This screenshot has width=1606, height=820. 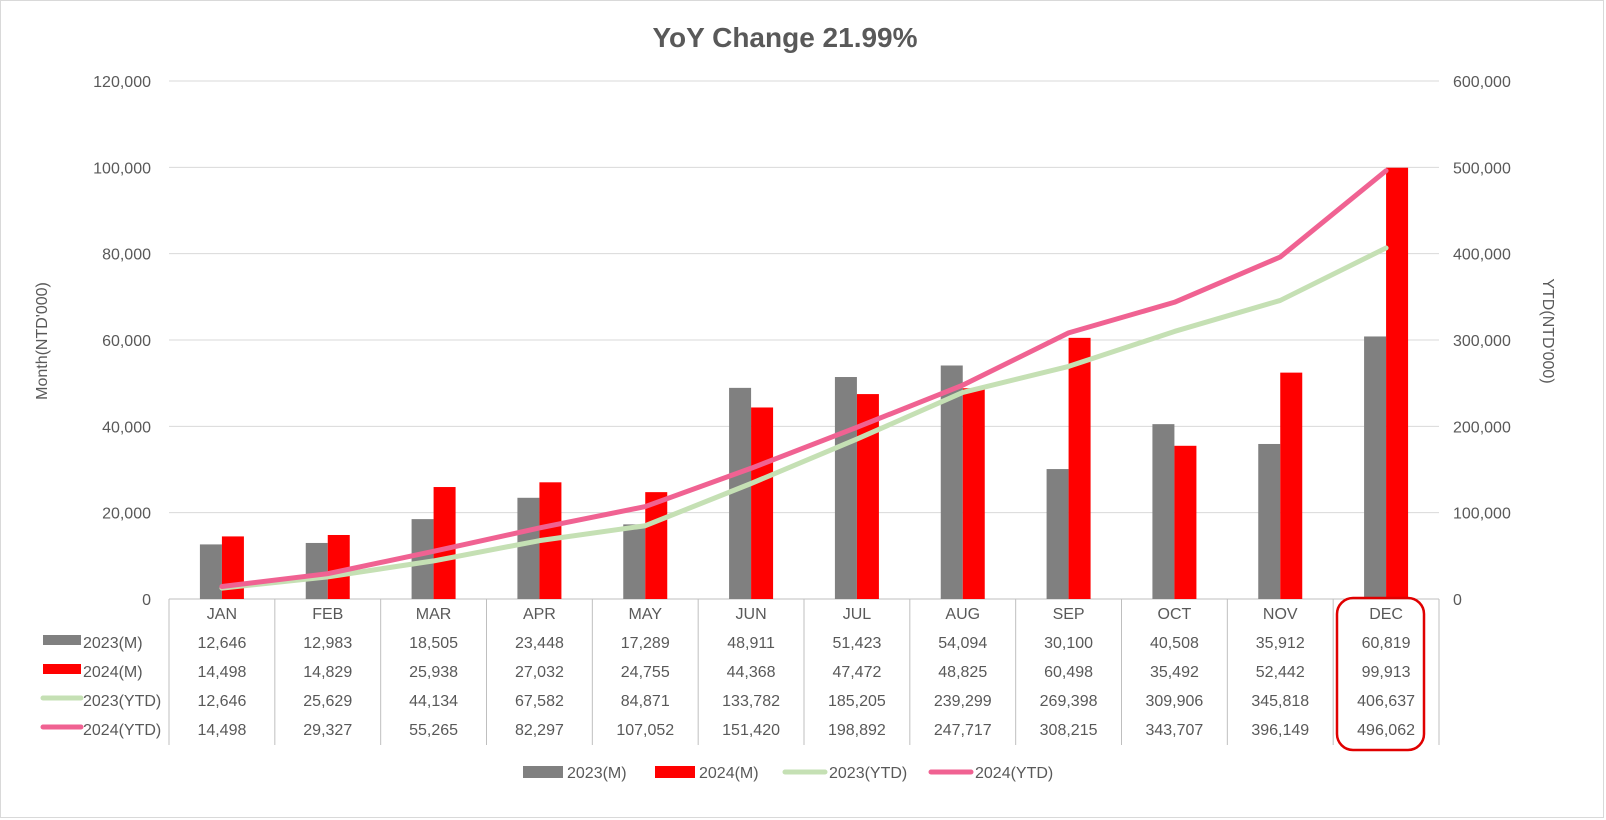 What do you see at coordinates (645, 730) in the screenshot?
I see `data-label: 107,052` at bounding box center [645, 730].